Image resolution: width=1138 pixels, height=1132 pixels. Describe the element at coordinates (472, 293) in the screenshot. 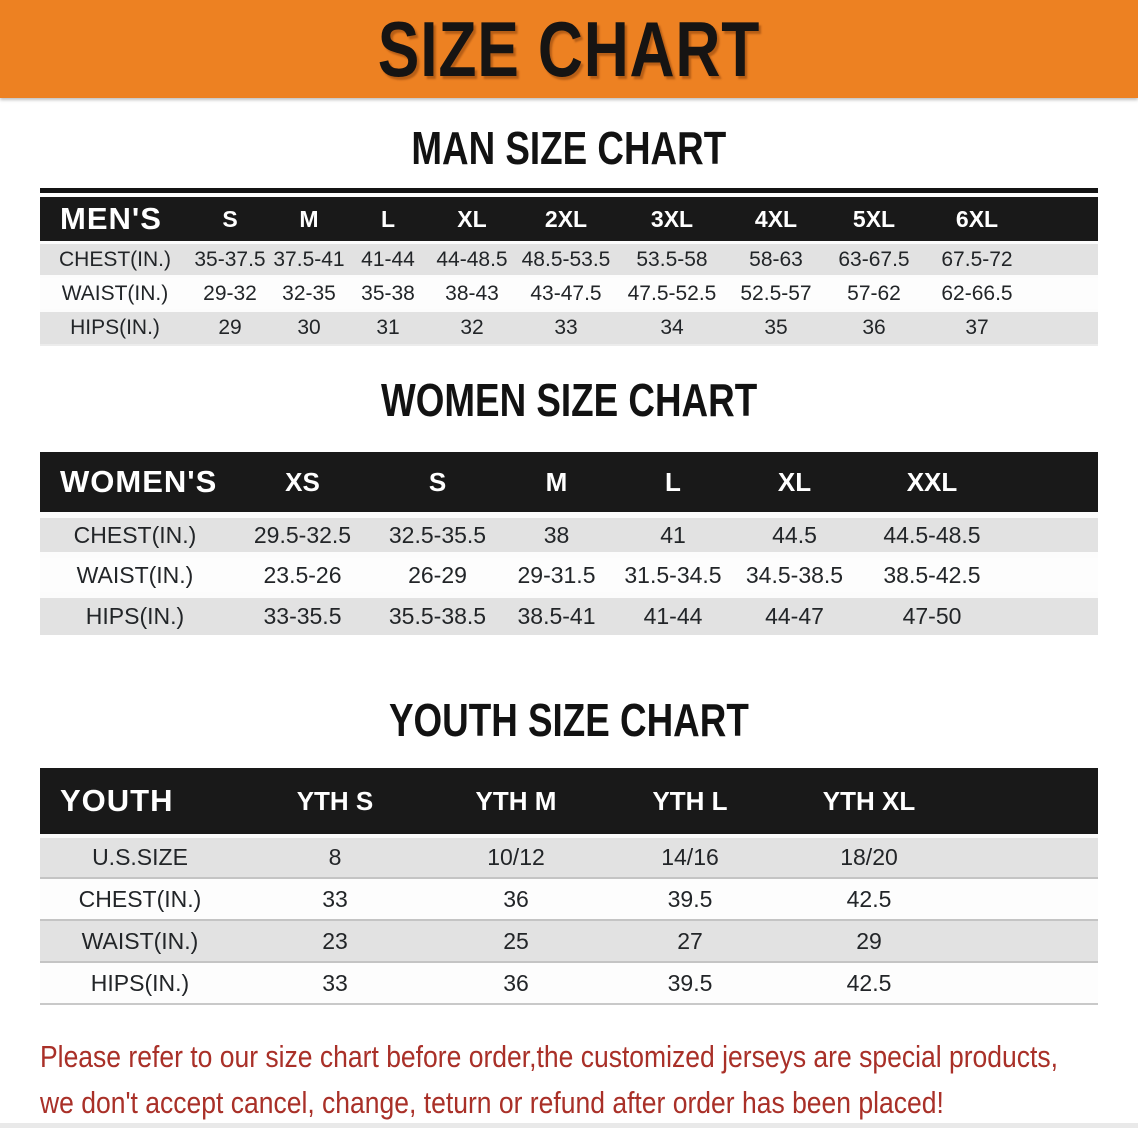

I see `size-value-cell: 38-43` at that location.